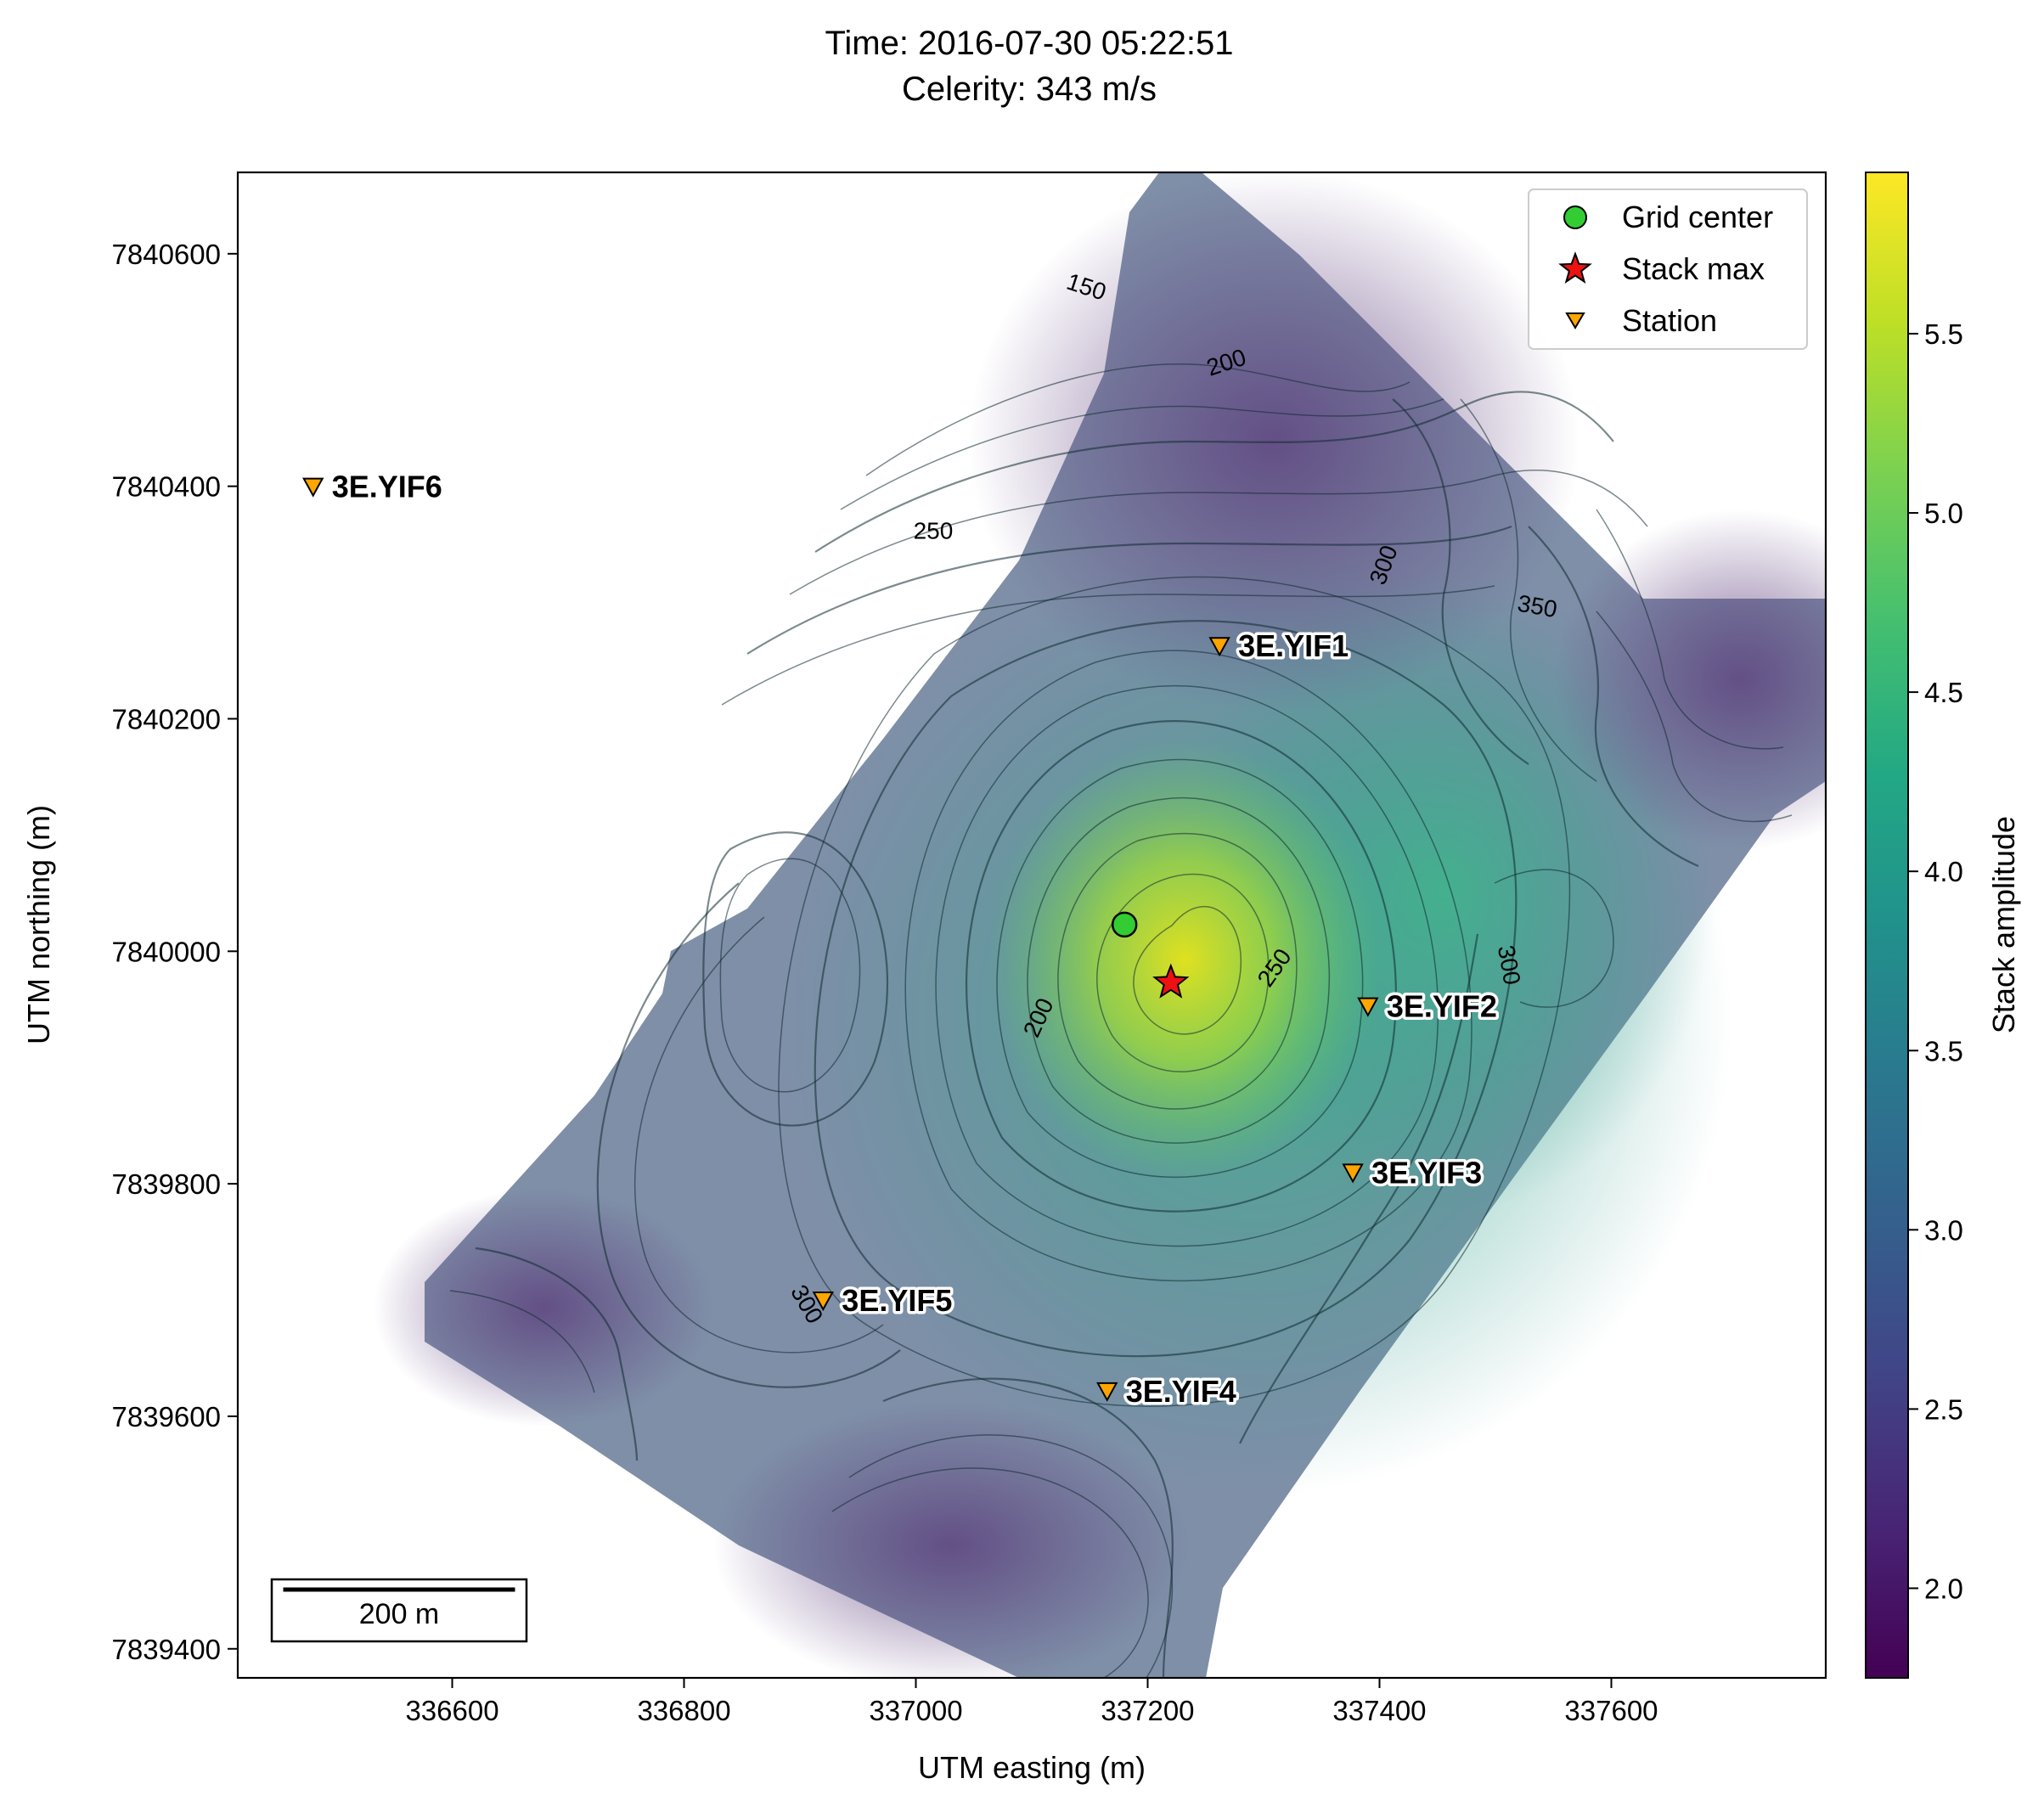 Image resolution: width=2044 pixels, height=1801 pixels. I want to click on y-tick-label: 7839400, so click(167, 1650).